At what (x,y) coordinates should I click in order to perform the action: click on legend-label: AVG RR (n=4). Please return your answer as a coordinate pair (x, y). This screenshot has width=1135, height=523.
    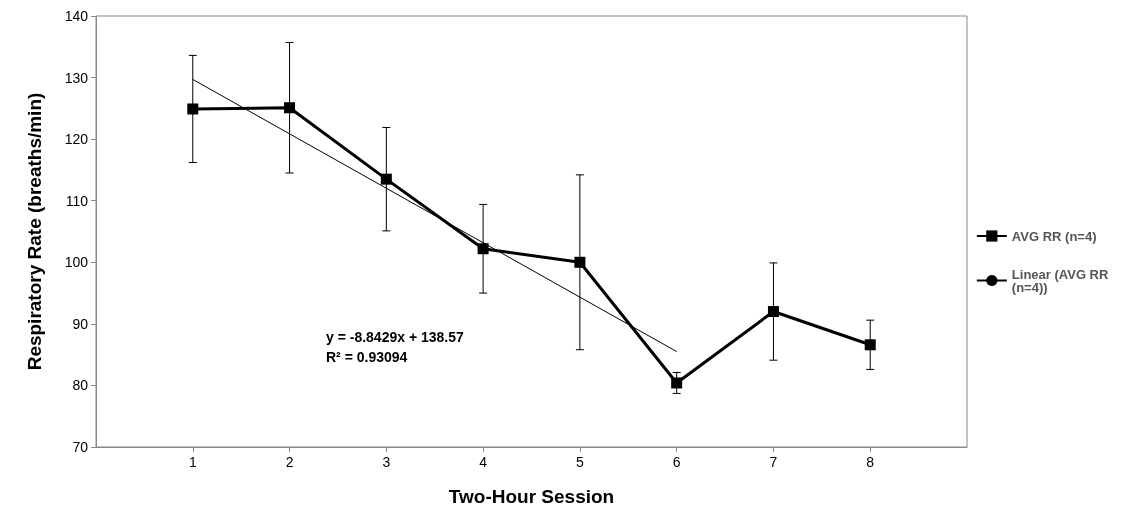
    Looking at the image, I should click on (1054, 236).